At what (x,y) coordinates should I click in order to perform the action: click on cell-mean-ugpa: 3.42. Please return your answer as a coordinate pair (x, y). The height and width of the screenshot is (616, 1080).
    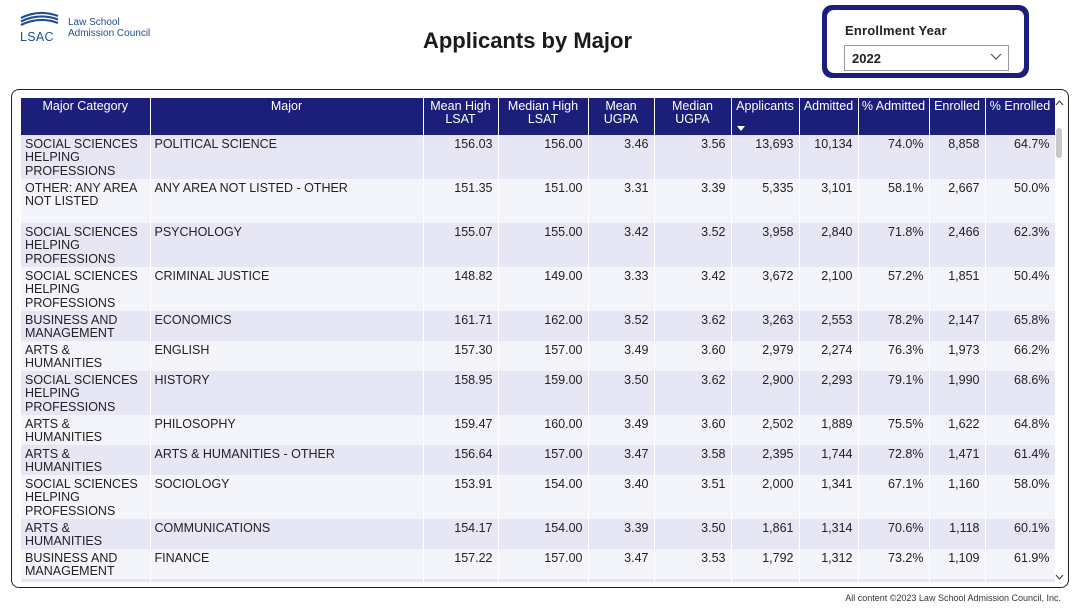
    Looking at the image, I should click on (621, 245).